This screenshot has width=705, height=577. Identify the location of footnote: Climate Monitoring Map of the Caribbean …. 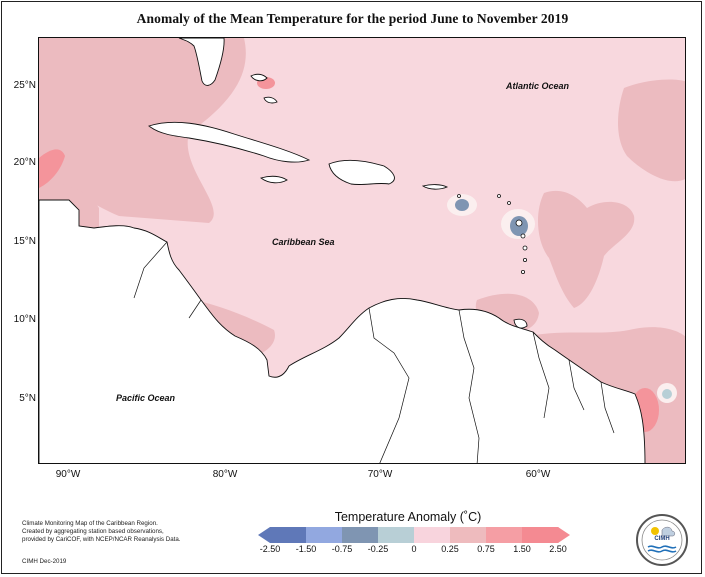
(117, 532).